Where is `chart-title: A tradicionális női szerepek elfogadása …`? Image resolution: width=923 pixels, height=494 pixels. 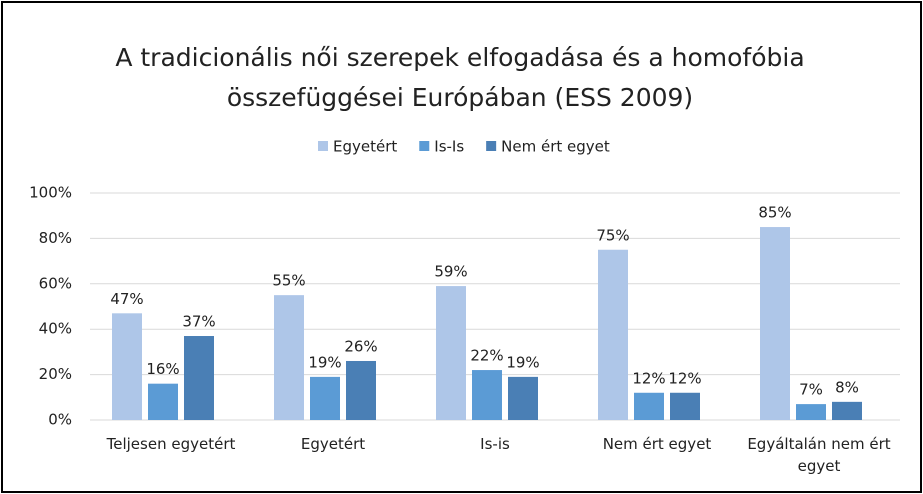
chart-title: A tradicionális női szerepek elfogadása … is located at coordinates (460, 77).